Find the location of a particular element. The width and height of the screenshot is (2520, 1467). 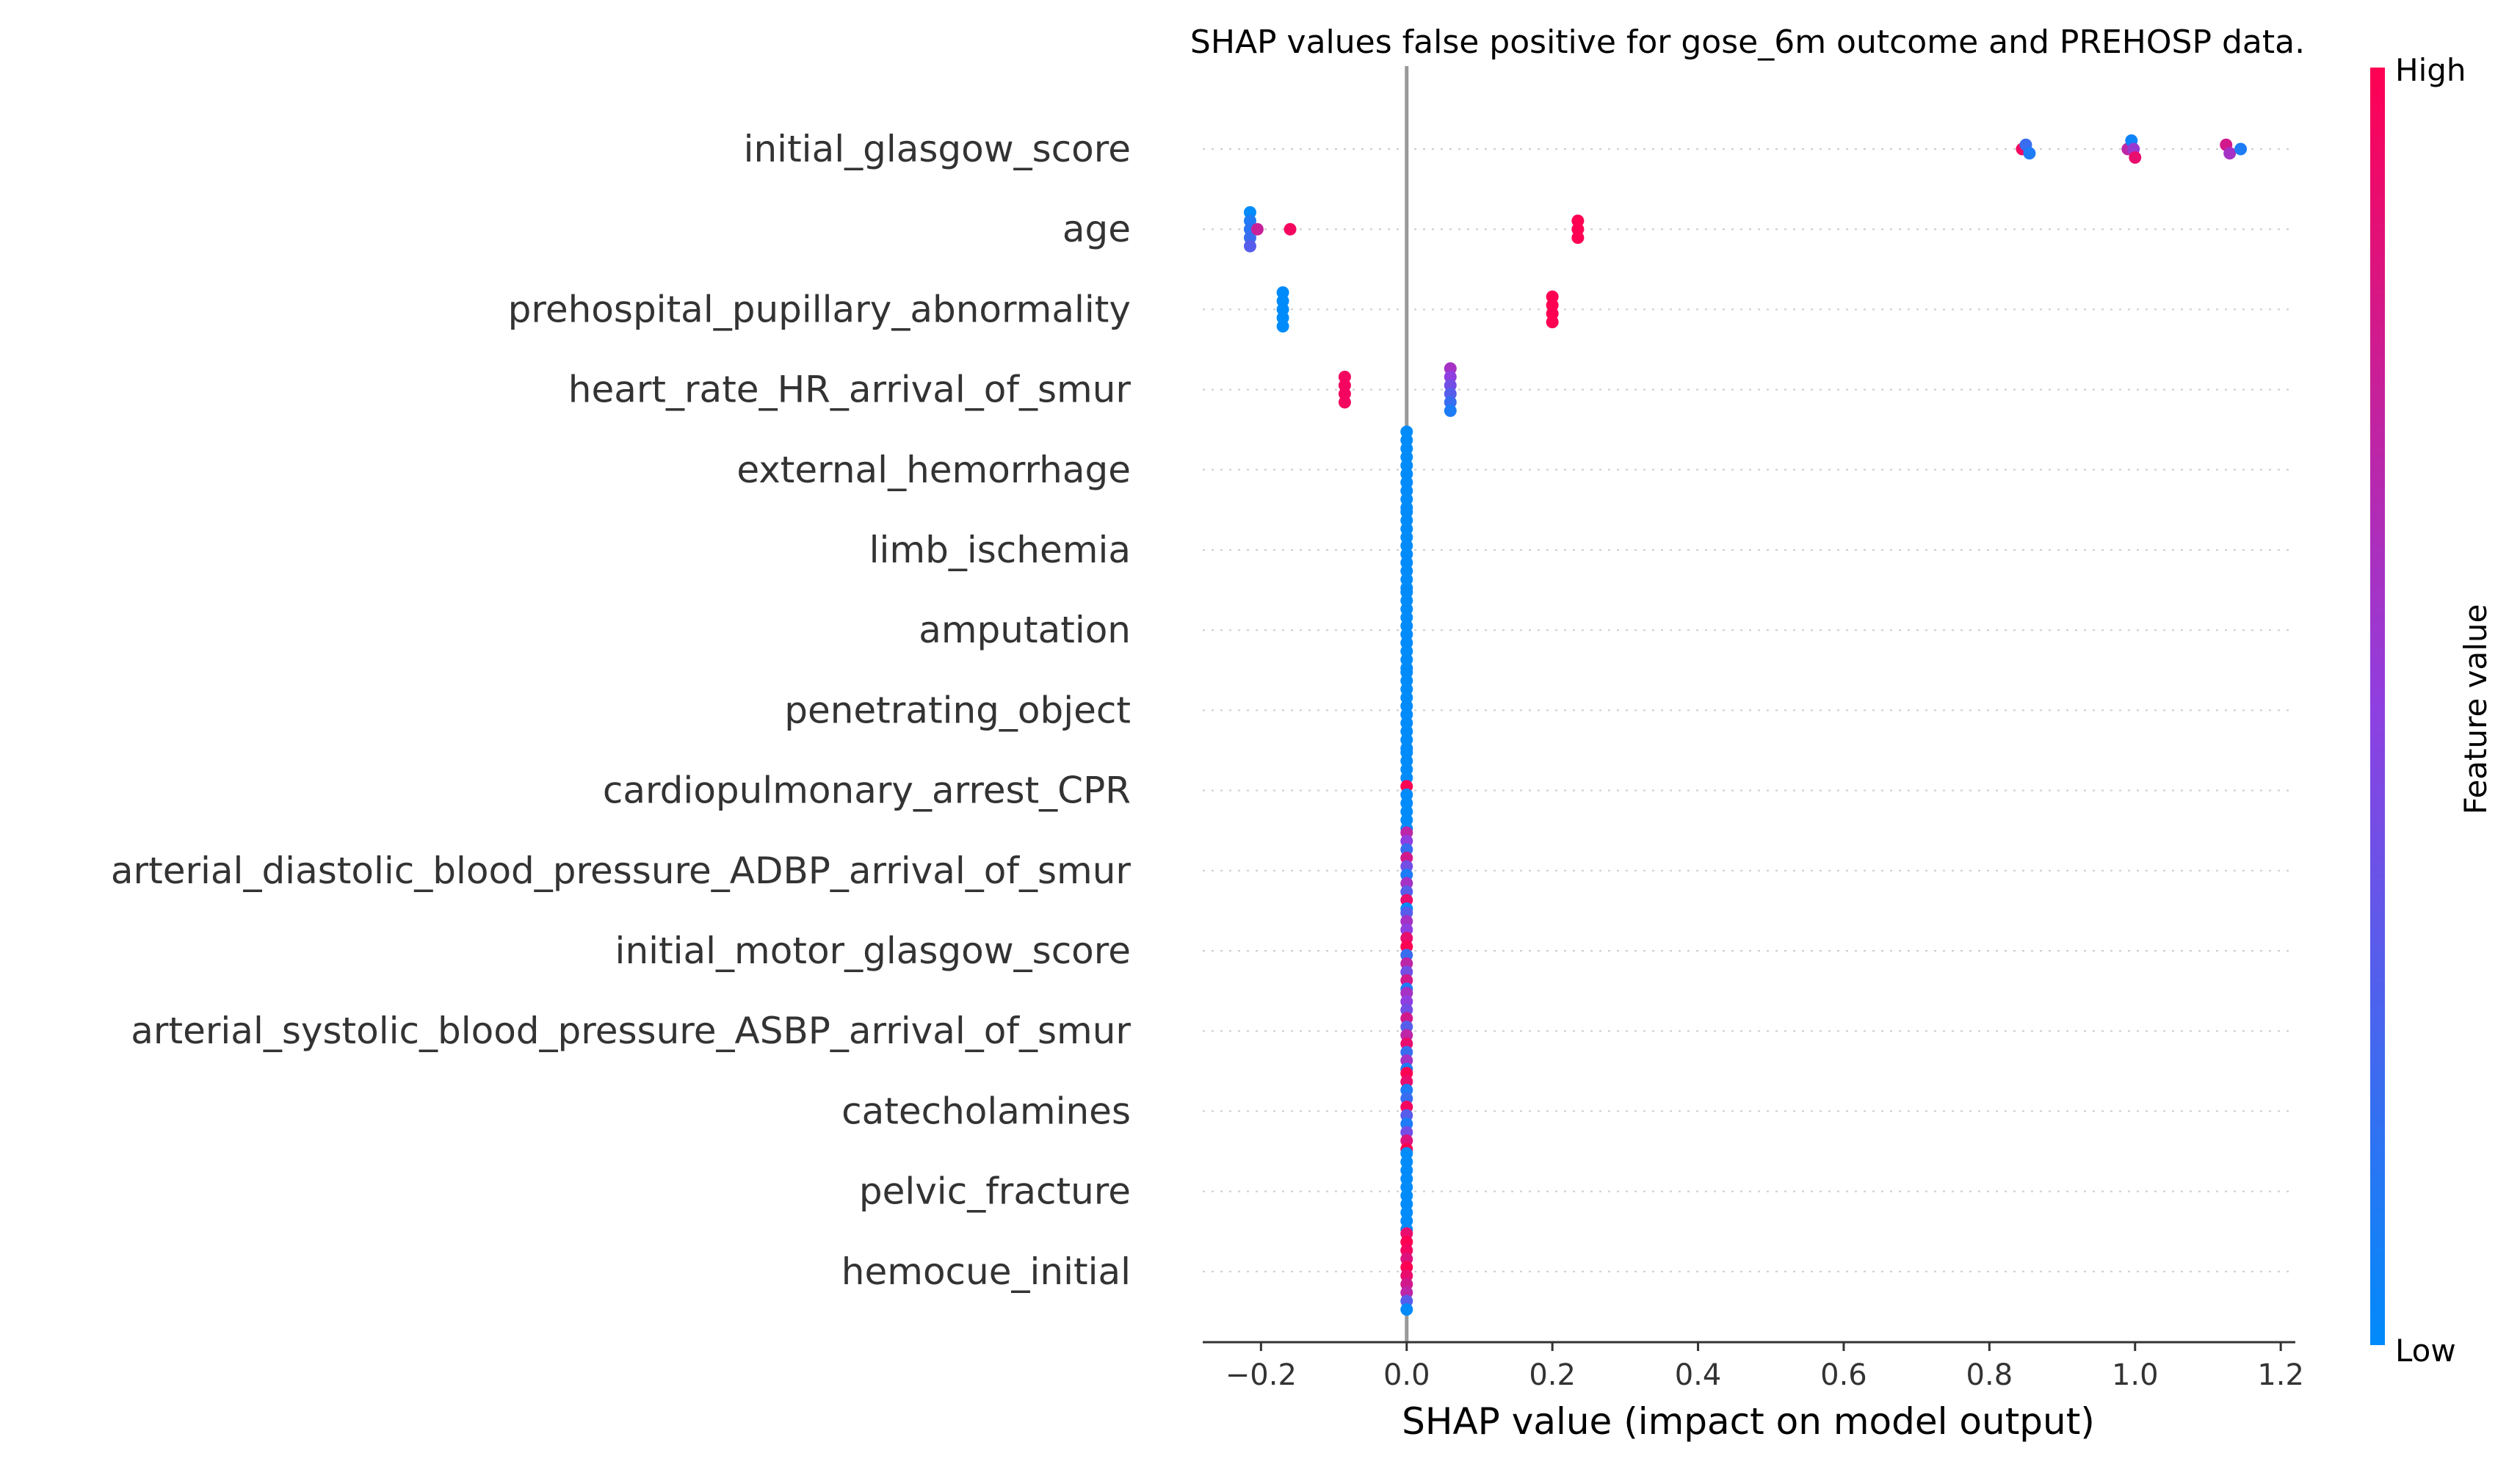

feature-label: amputation is located at coordinates (1025, 630).